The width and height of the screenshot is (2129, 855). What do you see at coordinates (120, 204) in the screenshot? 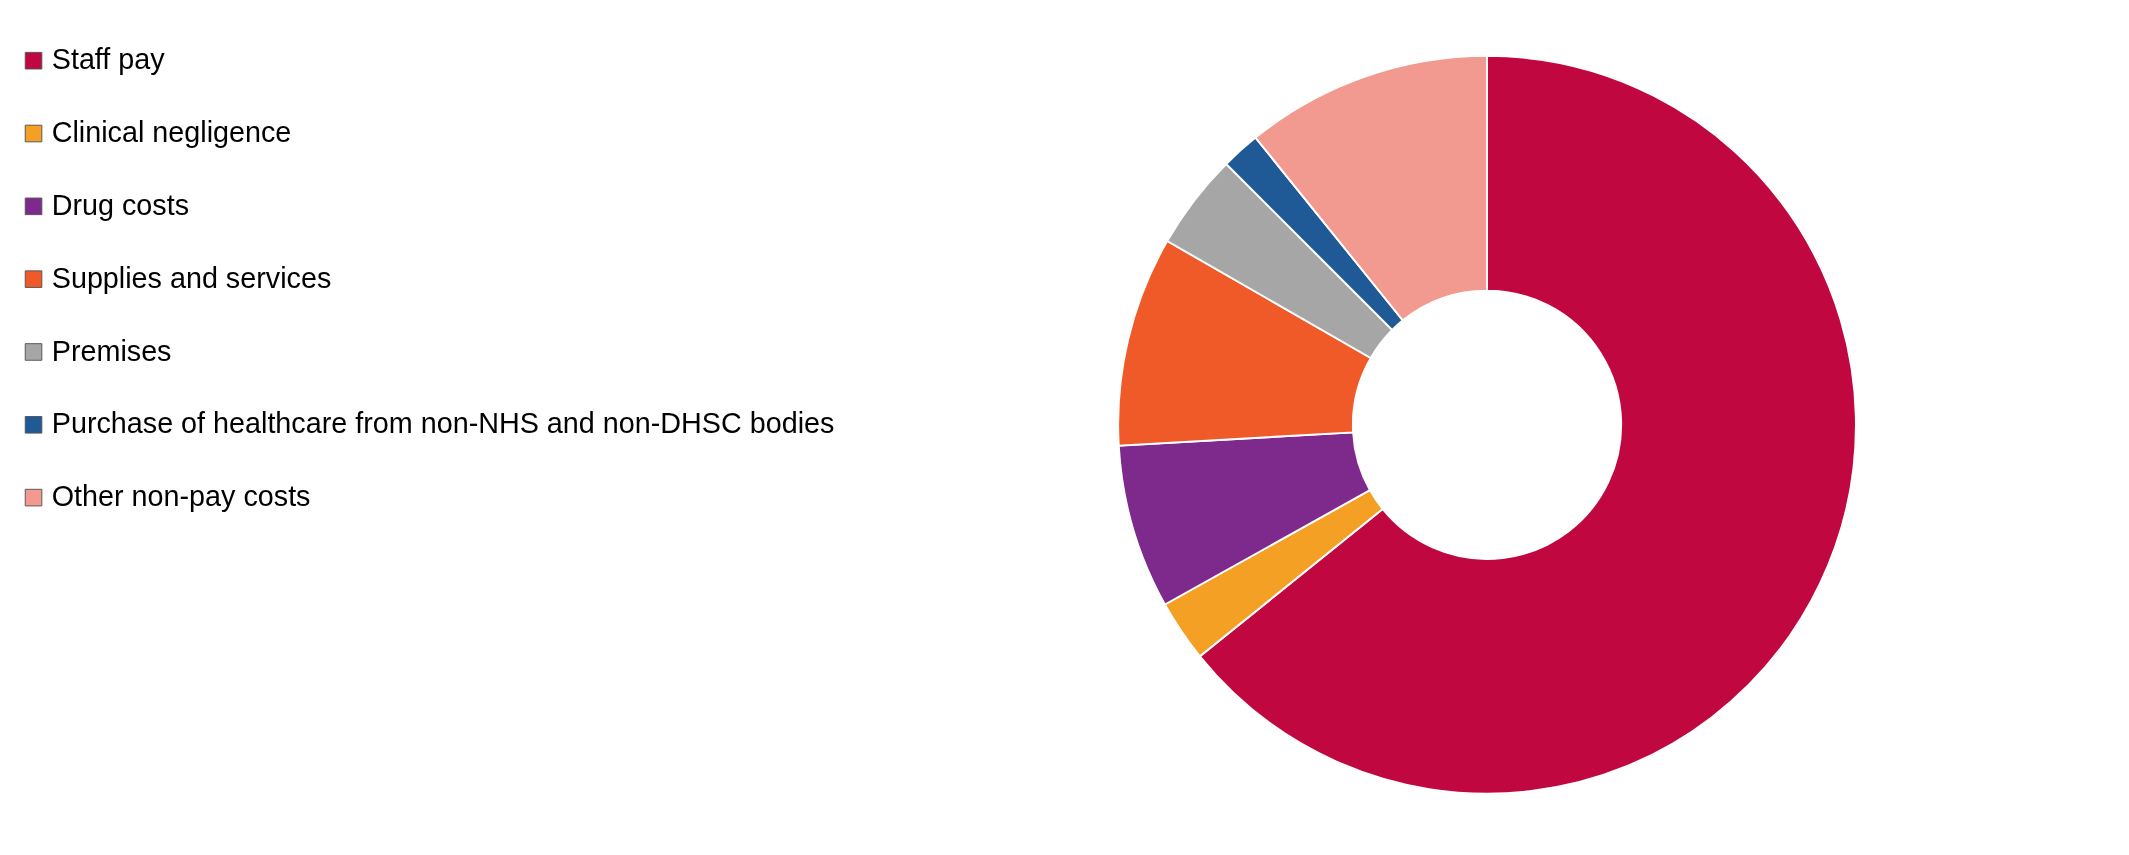
I see `legend-label: Drug costs` at bounding box center [120, 204].